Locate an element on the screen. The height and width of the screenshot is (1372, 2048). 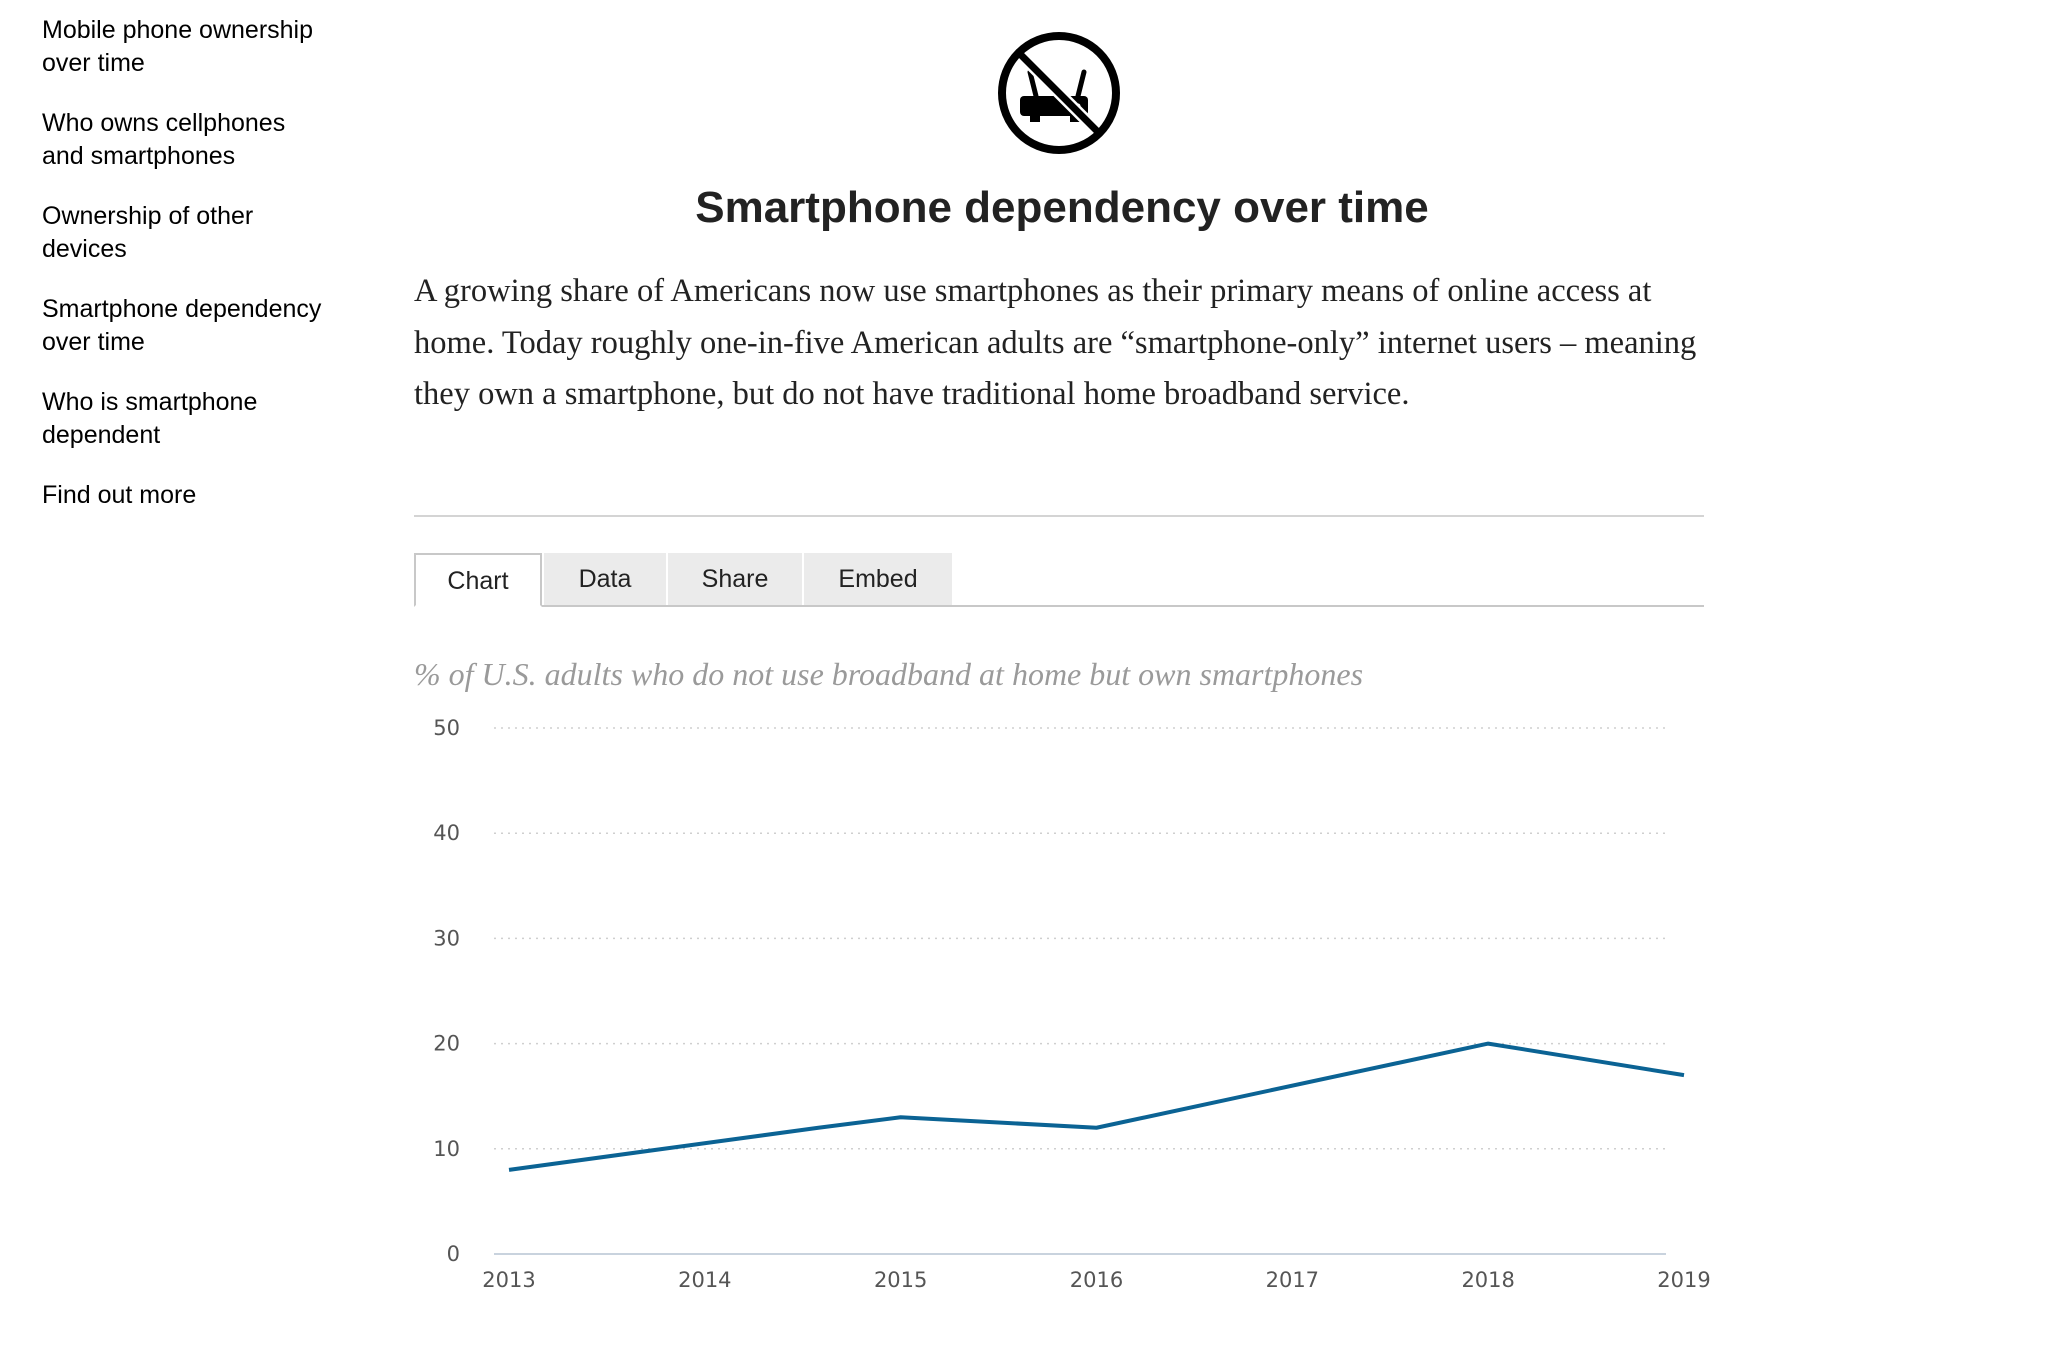
y-tick-label: 40 is located at coordinates (446, 833).